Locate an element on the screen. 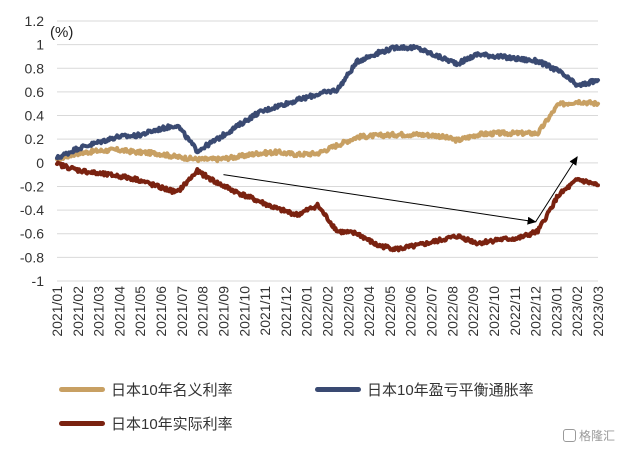 This screenshot has height=450, width=621. x-tick-label: 2021/12 is located at coordinates (286, 311).